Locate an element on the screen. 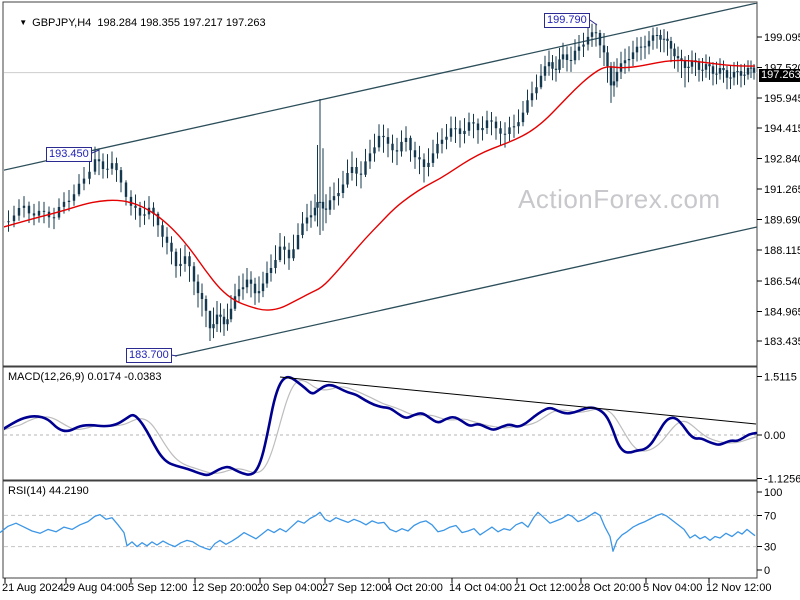  rsi-panel is located at coordinates (378, 531).